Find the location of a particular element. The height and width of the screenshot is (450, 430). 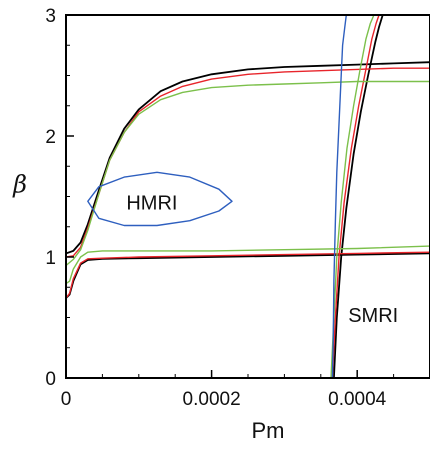

y-tick-label: 0 is located at coordinates (50, 379).